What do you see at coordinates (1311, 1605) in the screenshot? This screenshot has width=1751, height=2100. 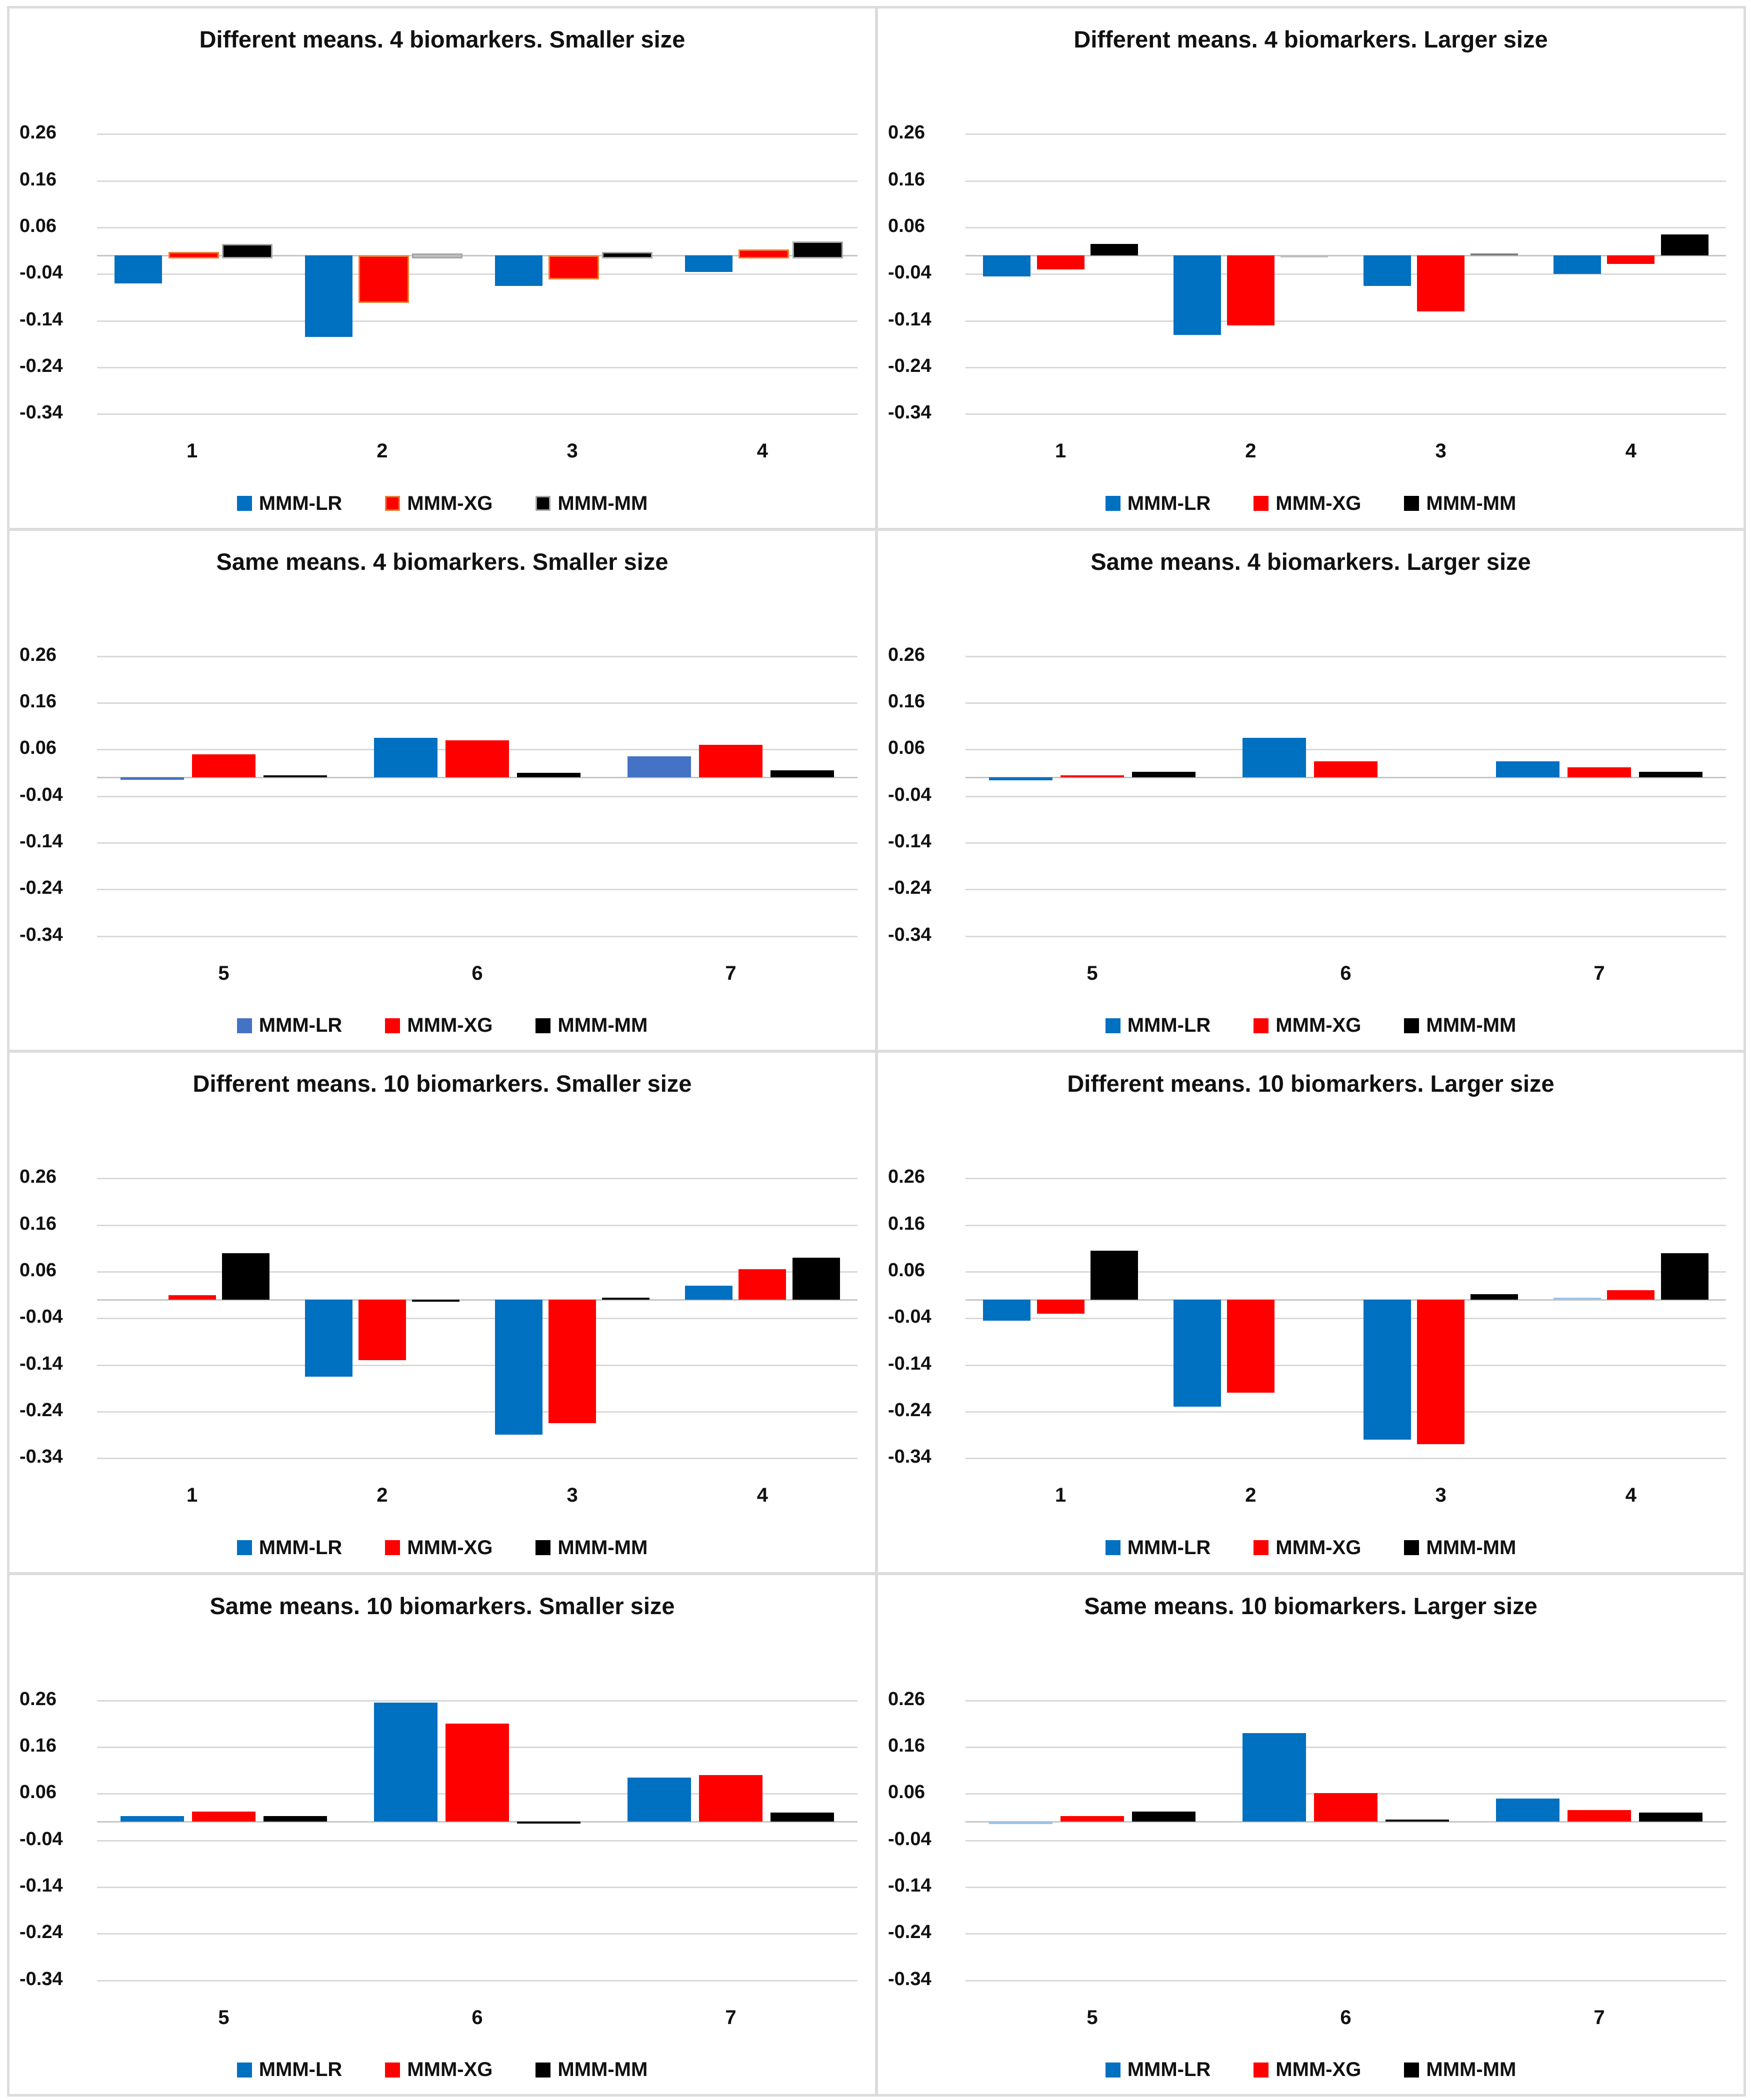 I see `chart-title: Same means. 10 biomarkers. Larger size` at bounding box center [1311, 1605].